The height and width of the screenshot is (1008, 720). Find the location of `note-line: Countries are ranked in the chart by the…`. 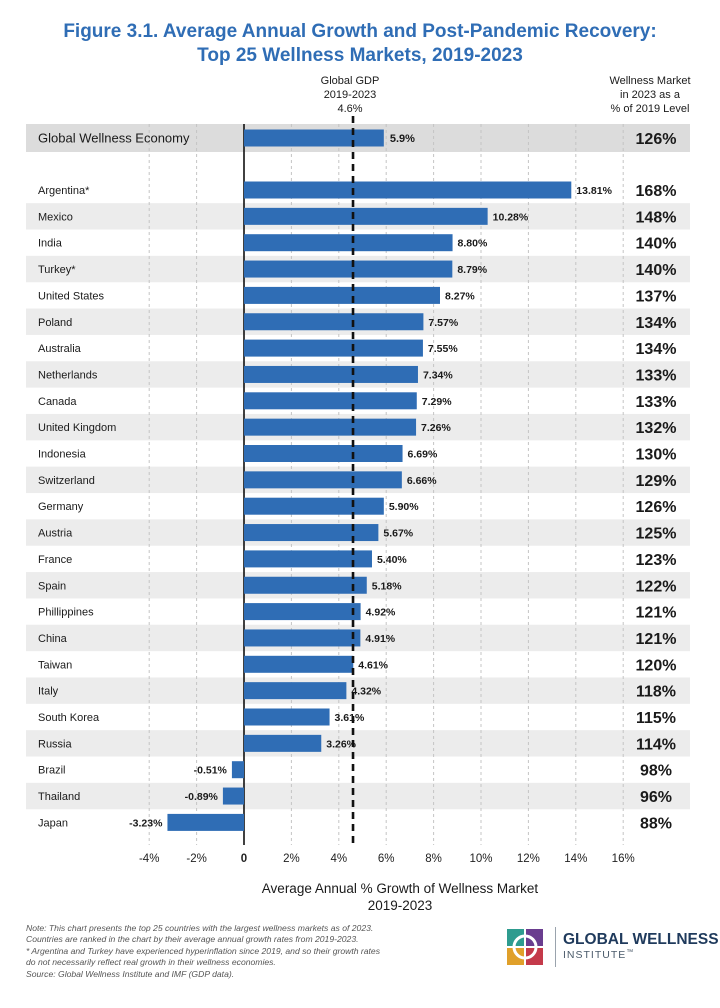

note-line: Countries are ranked in the chart by the… is located at coordinates (192, 939).